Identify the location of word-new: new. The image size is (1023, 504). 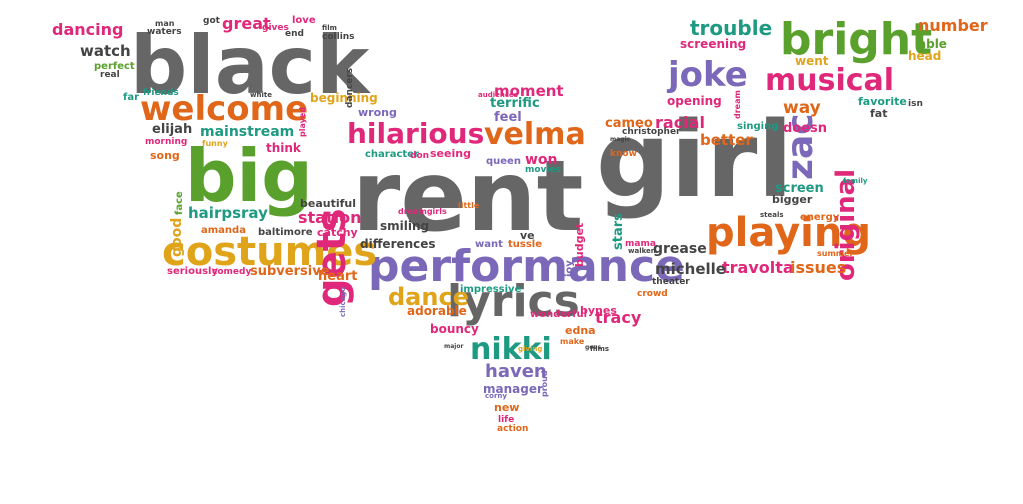
(507, 407).